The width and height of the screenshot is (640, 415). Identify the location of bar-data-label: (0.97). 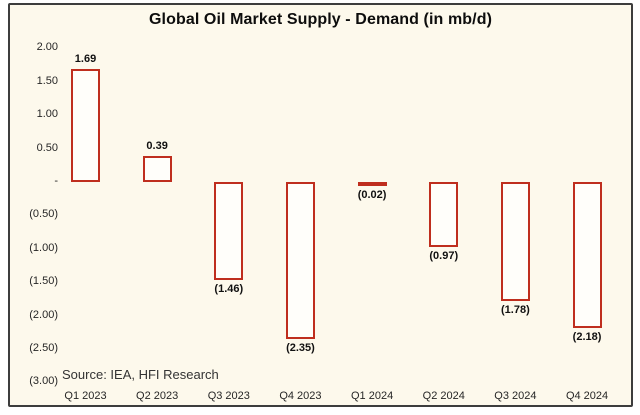
(444, 255).